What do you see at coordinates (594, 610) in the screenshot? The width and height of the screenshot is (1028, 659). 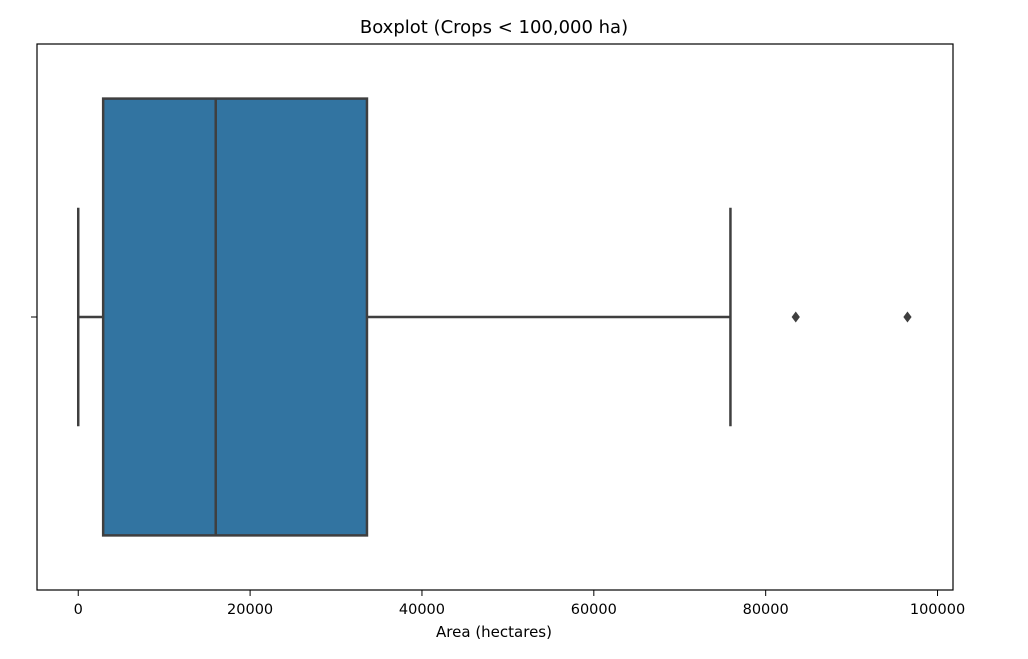 I see `x-tick-label: 60000` at bounding box center [594, 610].